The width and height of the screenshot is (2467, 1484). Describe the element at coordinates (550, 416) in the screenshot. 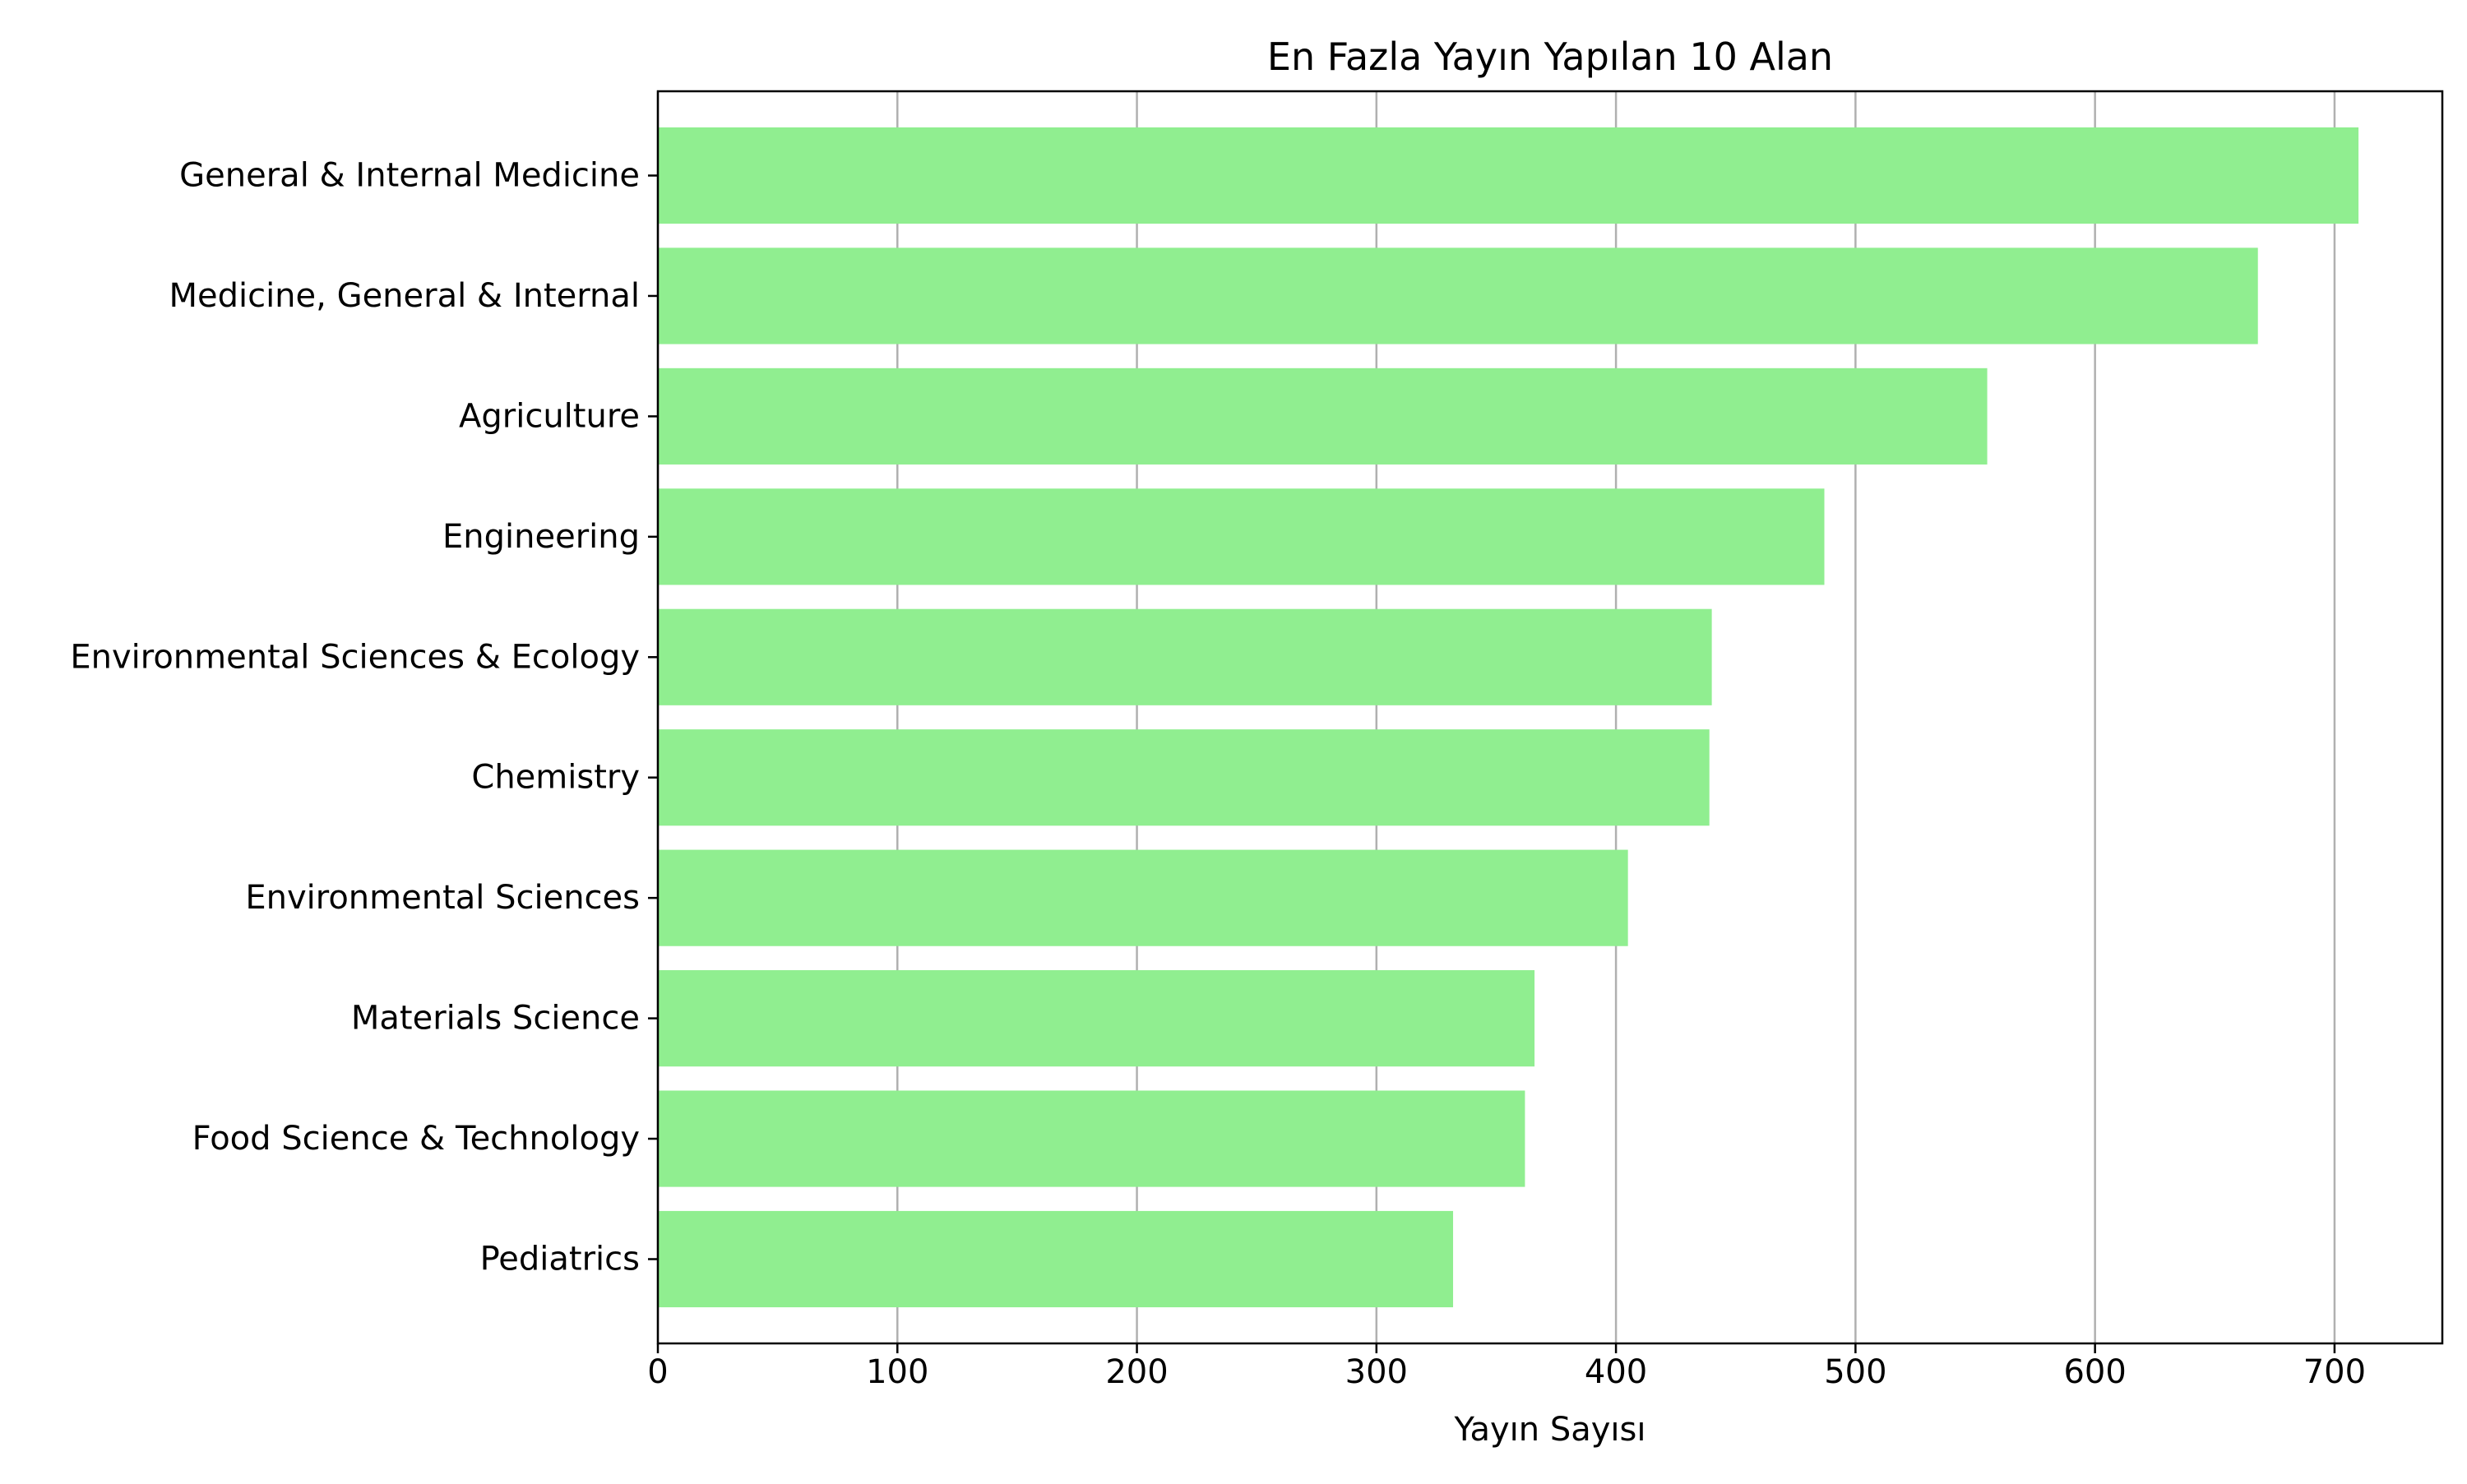

I see `y-tick-label: Agriculture` at that location.